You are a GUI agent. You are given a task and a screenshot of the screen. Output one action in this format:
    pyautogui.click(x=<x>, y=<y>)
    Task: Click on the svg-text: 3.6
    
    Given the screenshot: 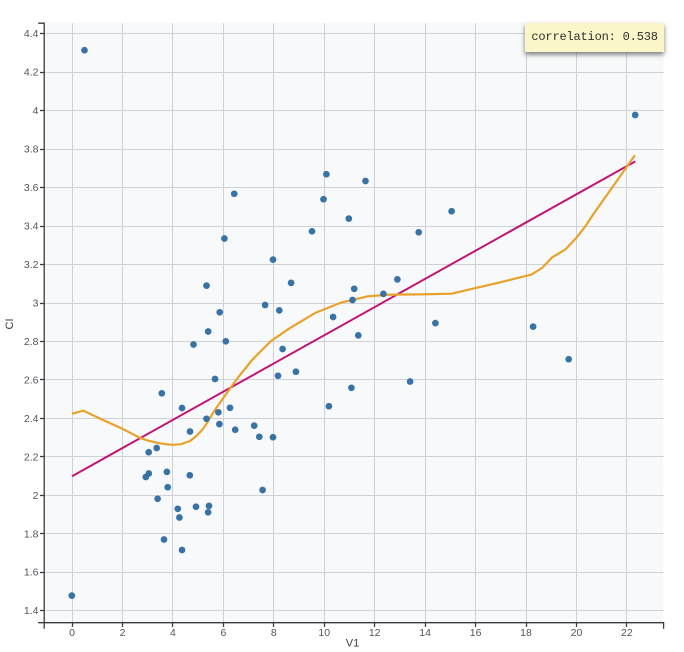 What is the action you would take?
    pyautogui.click(x=31, y=188)
    